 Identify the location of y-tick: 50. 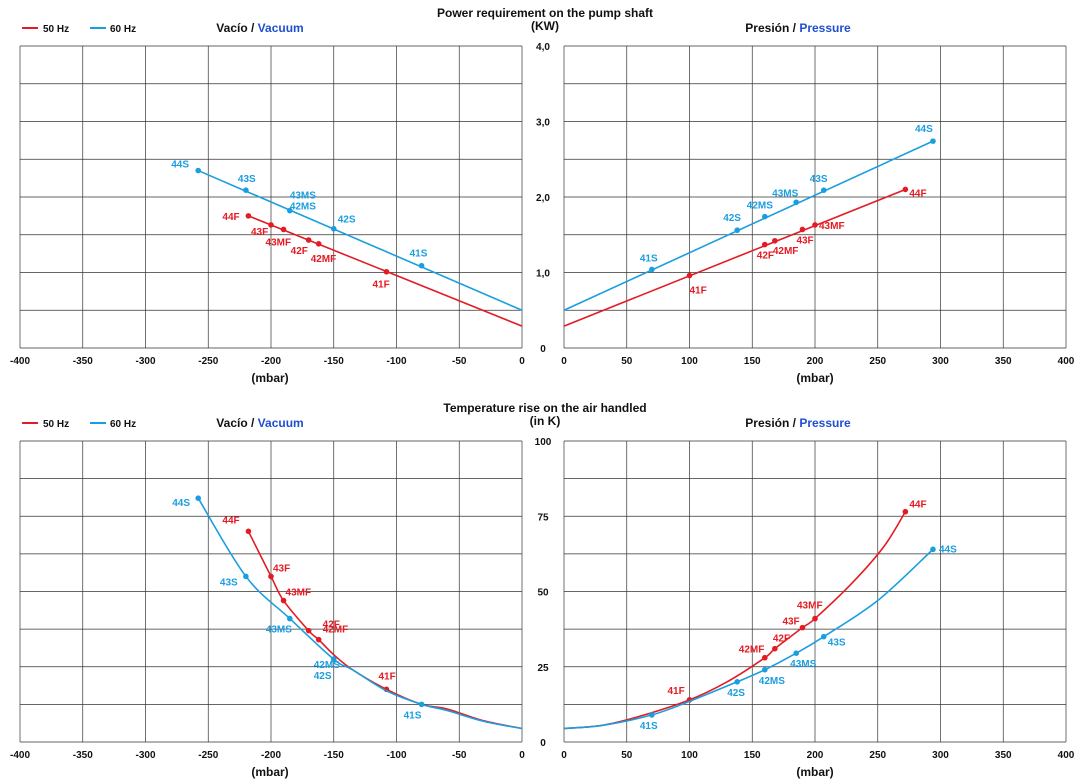
(543, 593).